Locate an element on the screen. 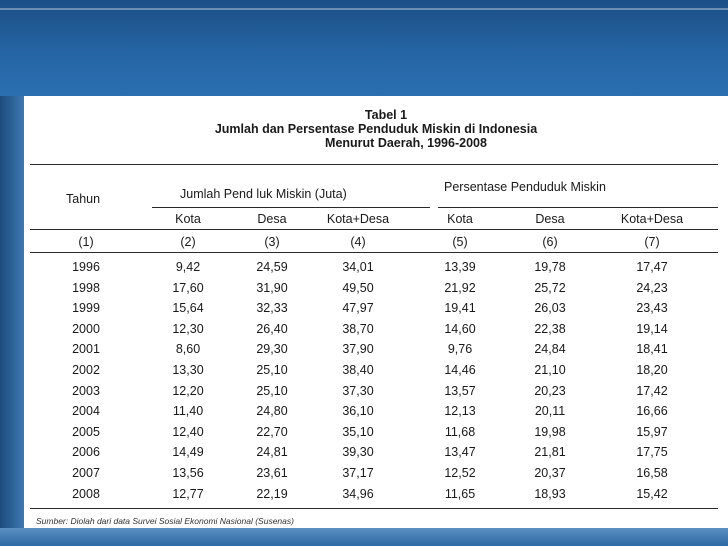 The image size is (728, 546). slide-bottom-strip is located at coordinates (364, 537).